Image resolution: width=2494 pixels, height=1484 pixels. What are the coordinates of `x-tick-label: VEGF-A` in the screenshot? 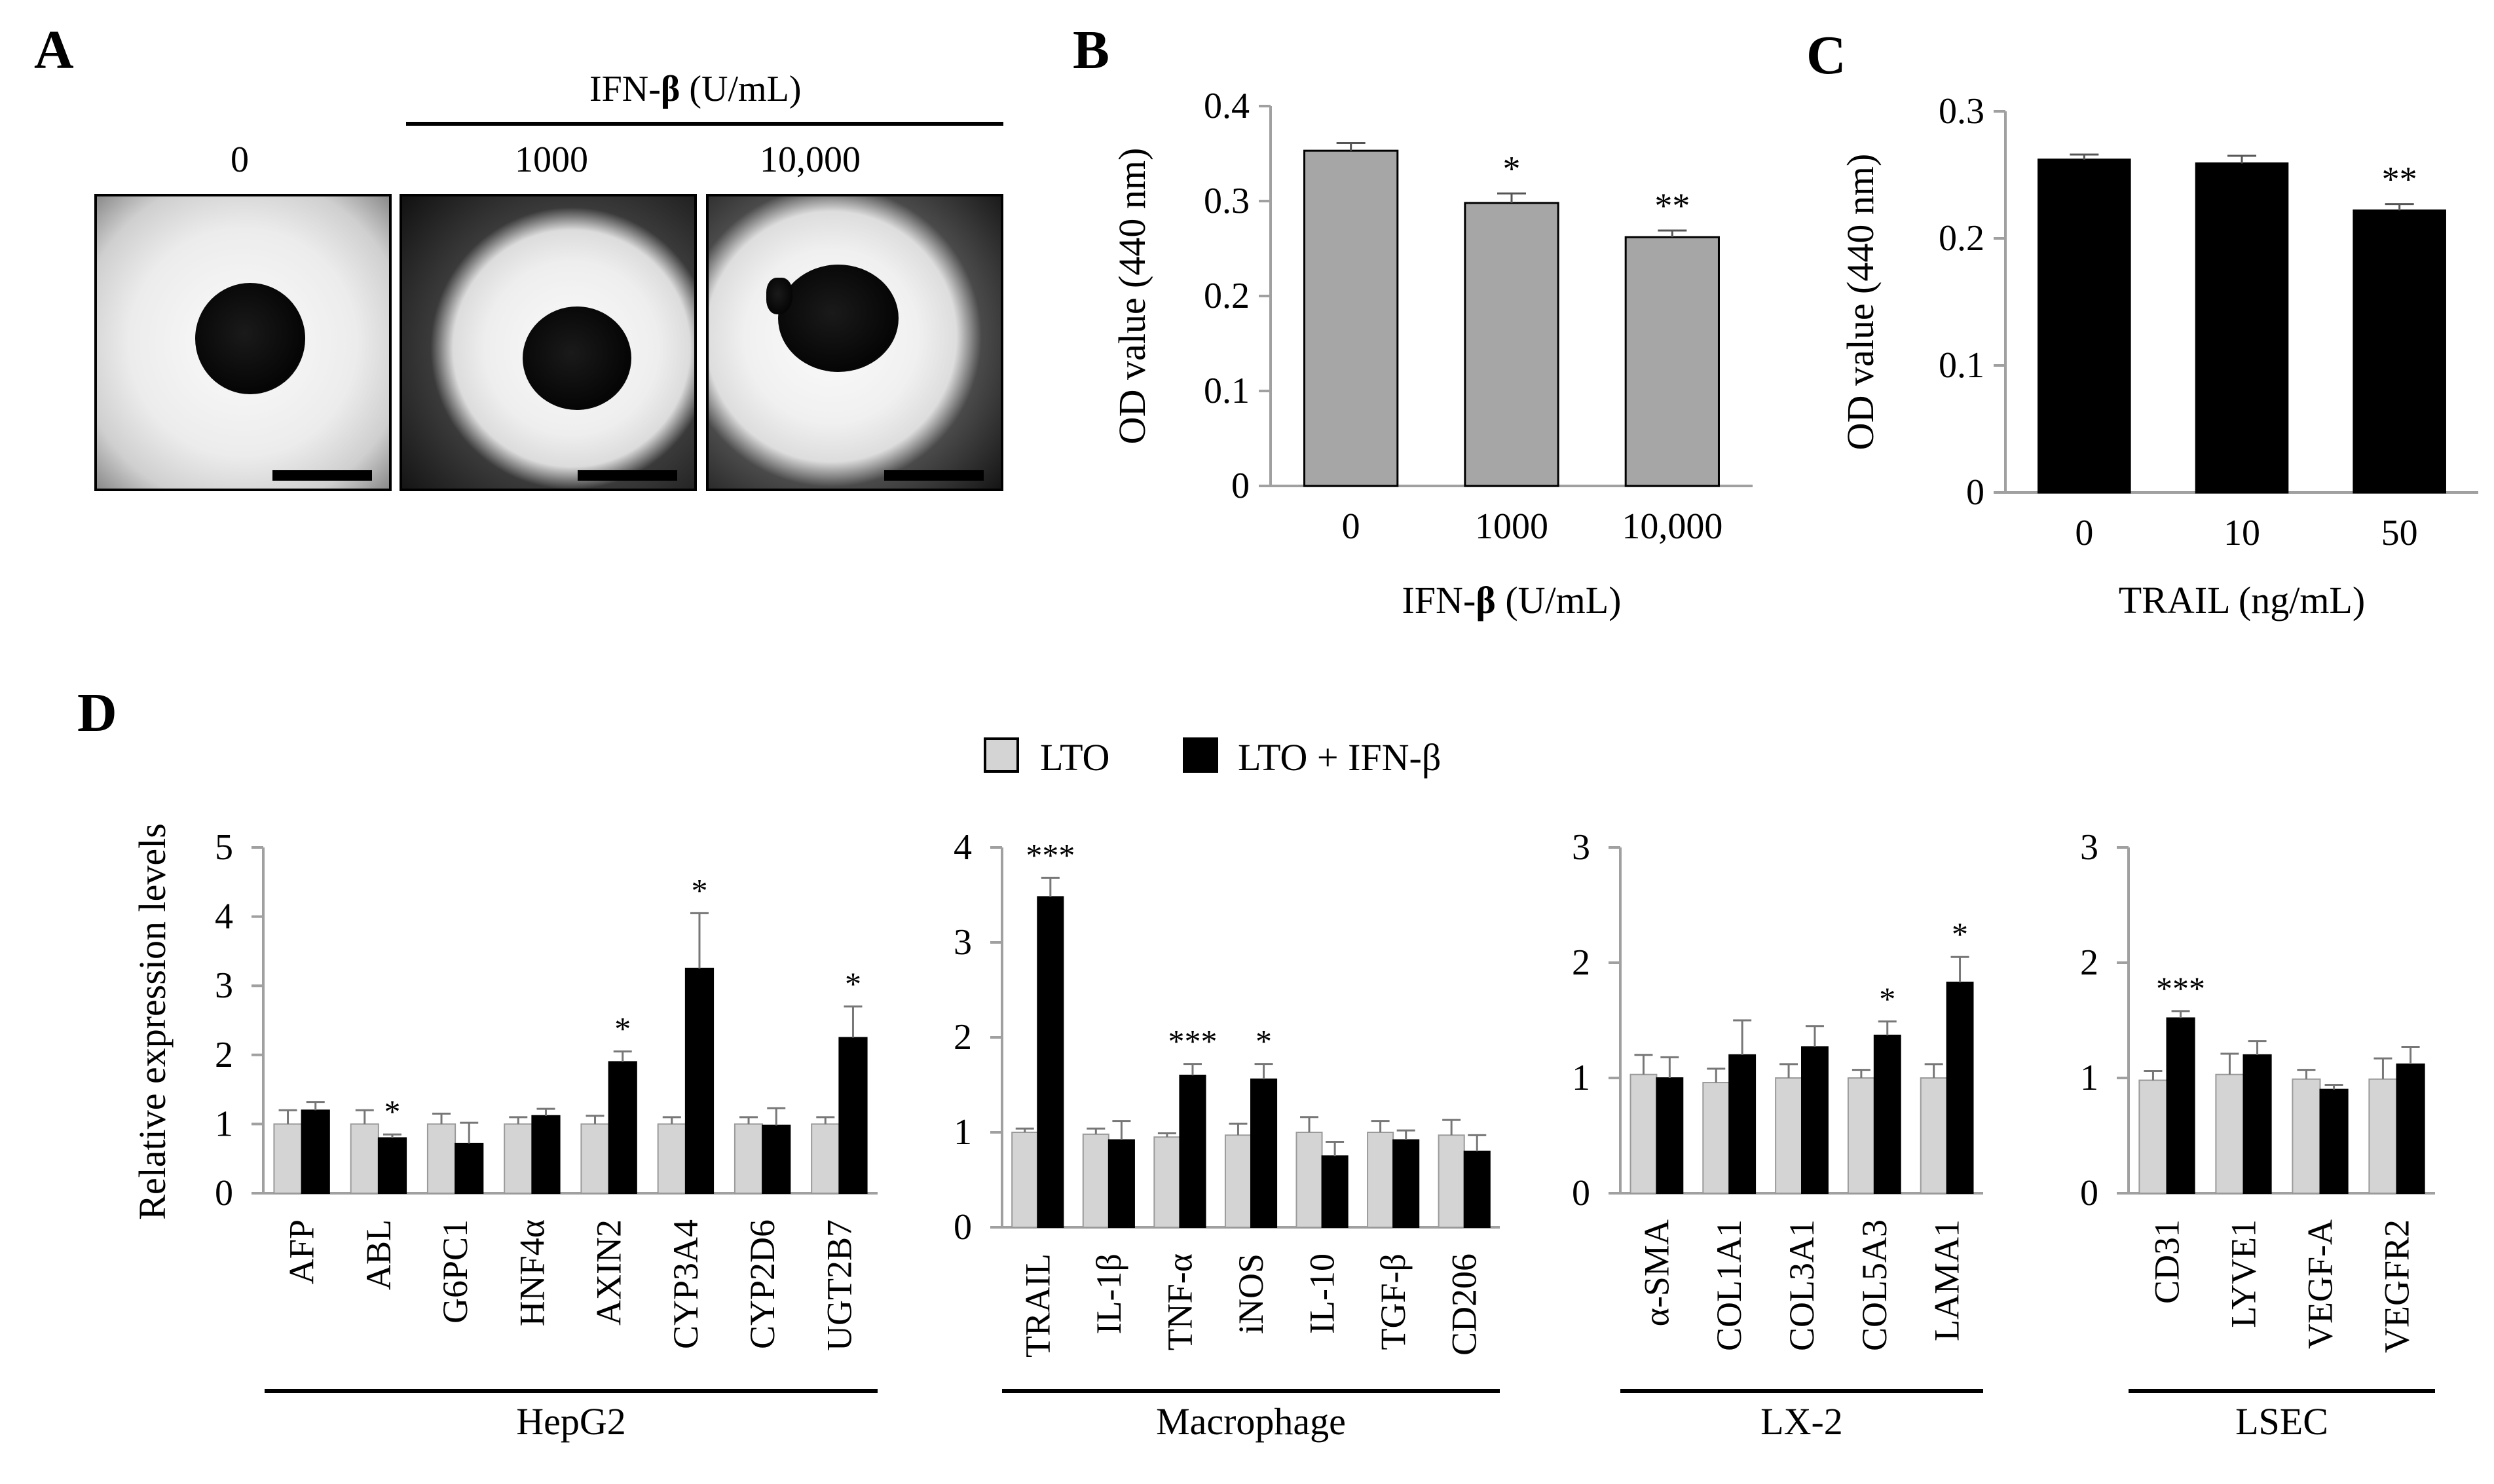 It's located at (2320, 1284).